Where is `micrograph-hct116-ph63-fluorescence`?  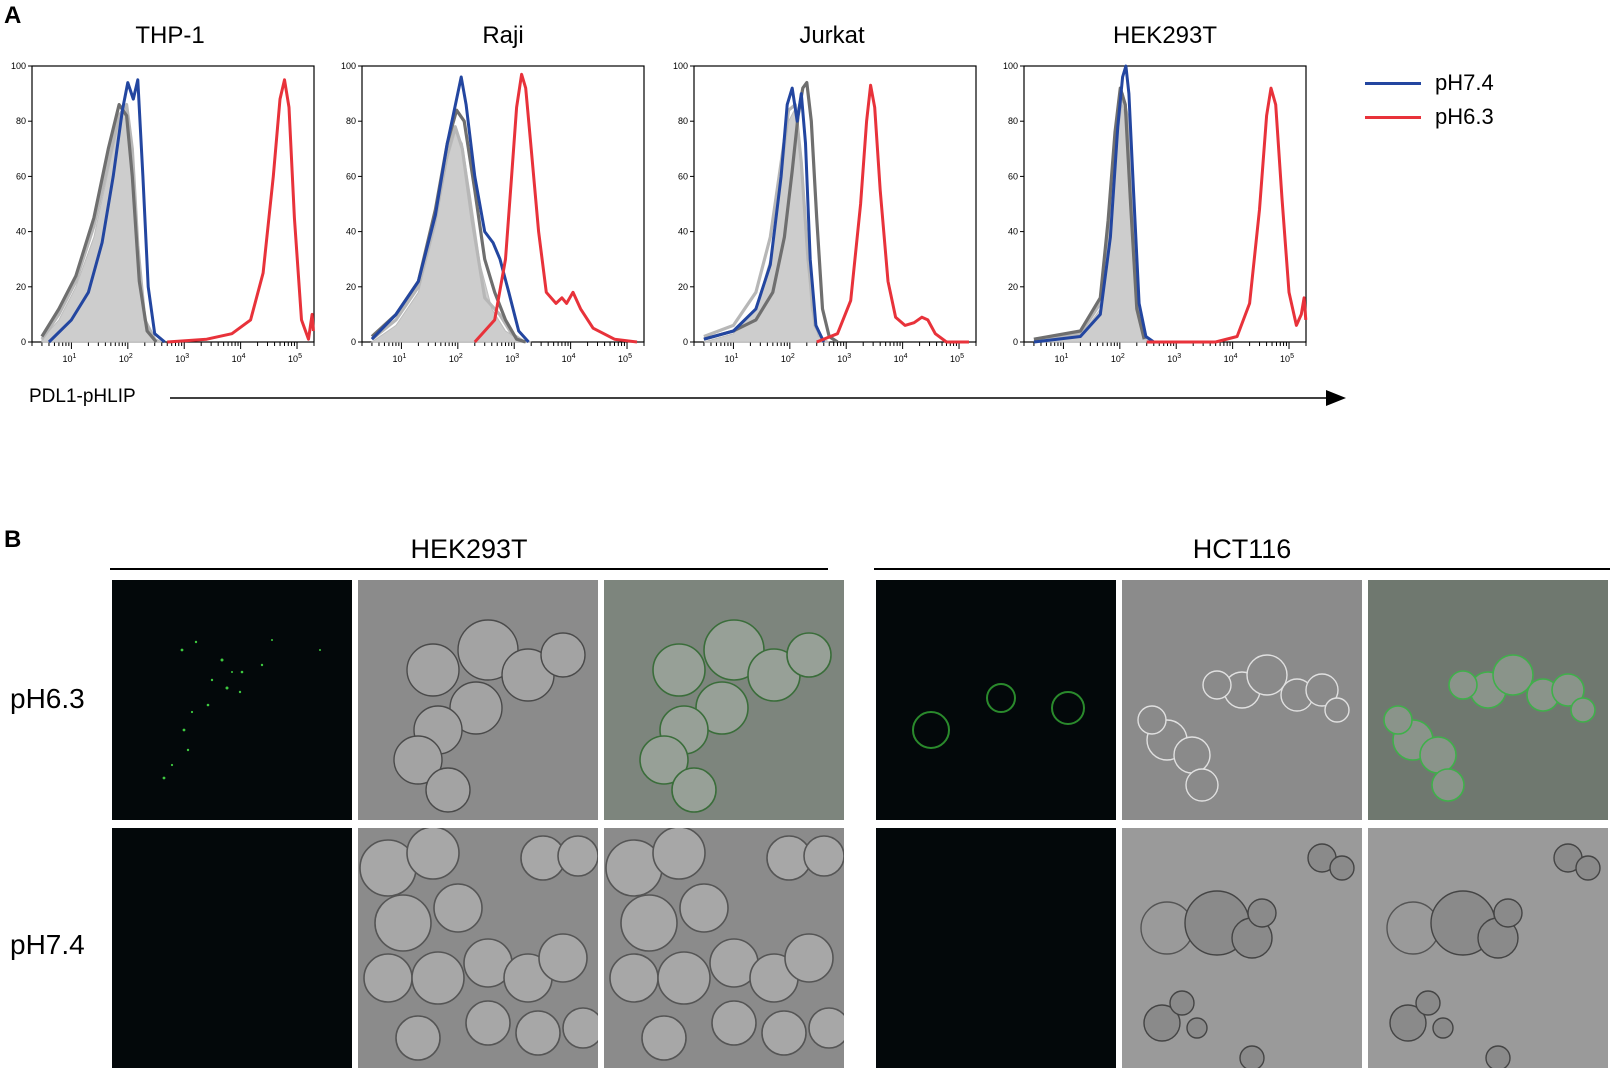
micrograph-hct116-ph63-fluorescence is located at coordinates (996, 700).